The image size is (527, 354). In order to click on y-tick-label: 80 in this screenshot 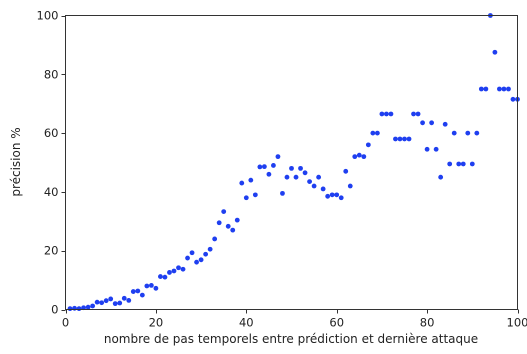, I will do `click(51, 74)`.